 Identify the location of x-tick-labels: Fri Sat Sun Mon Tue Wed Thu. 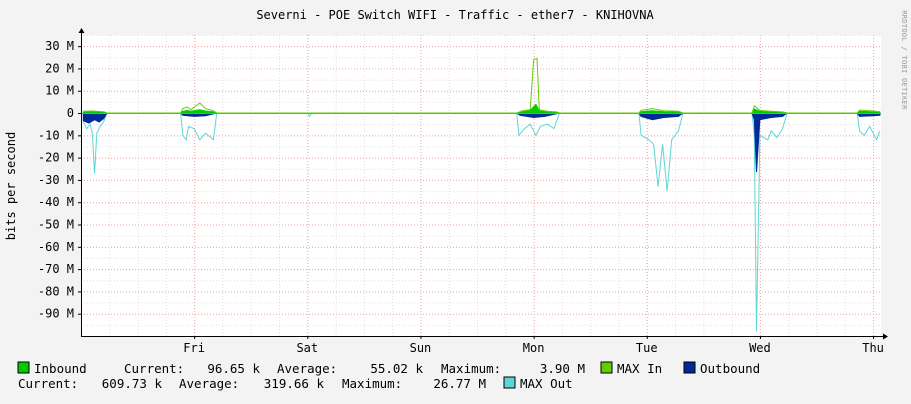
(533, 348).